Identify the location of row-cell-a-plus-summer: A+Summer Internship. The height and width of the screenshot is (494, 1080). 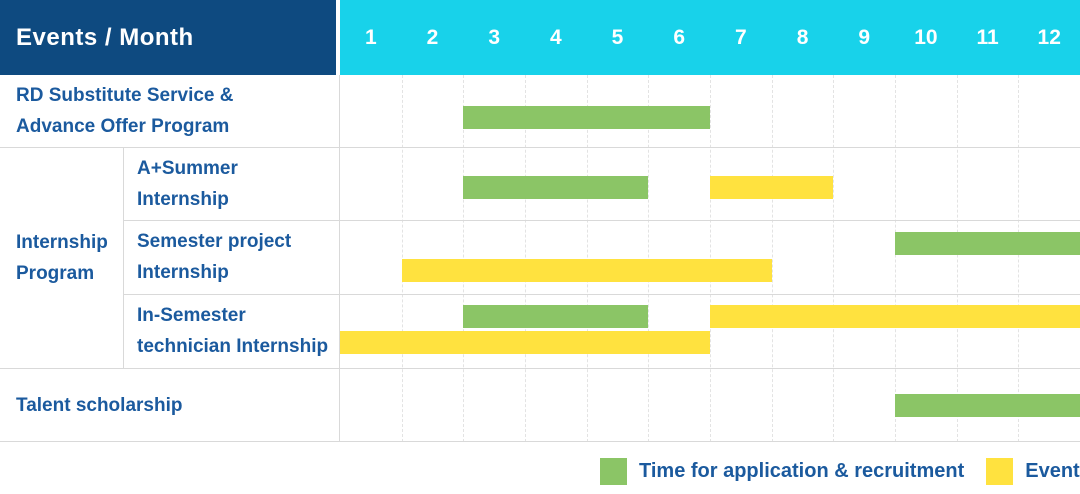
(231, 183).